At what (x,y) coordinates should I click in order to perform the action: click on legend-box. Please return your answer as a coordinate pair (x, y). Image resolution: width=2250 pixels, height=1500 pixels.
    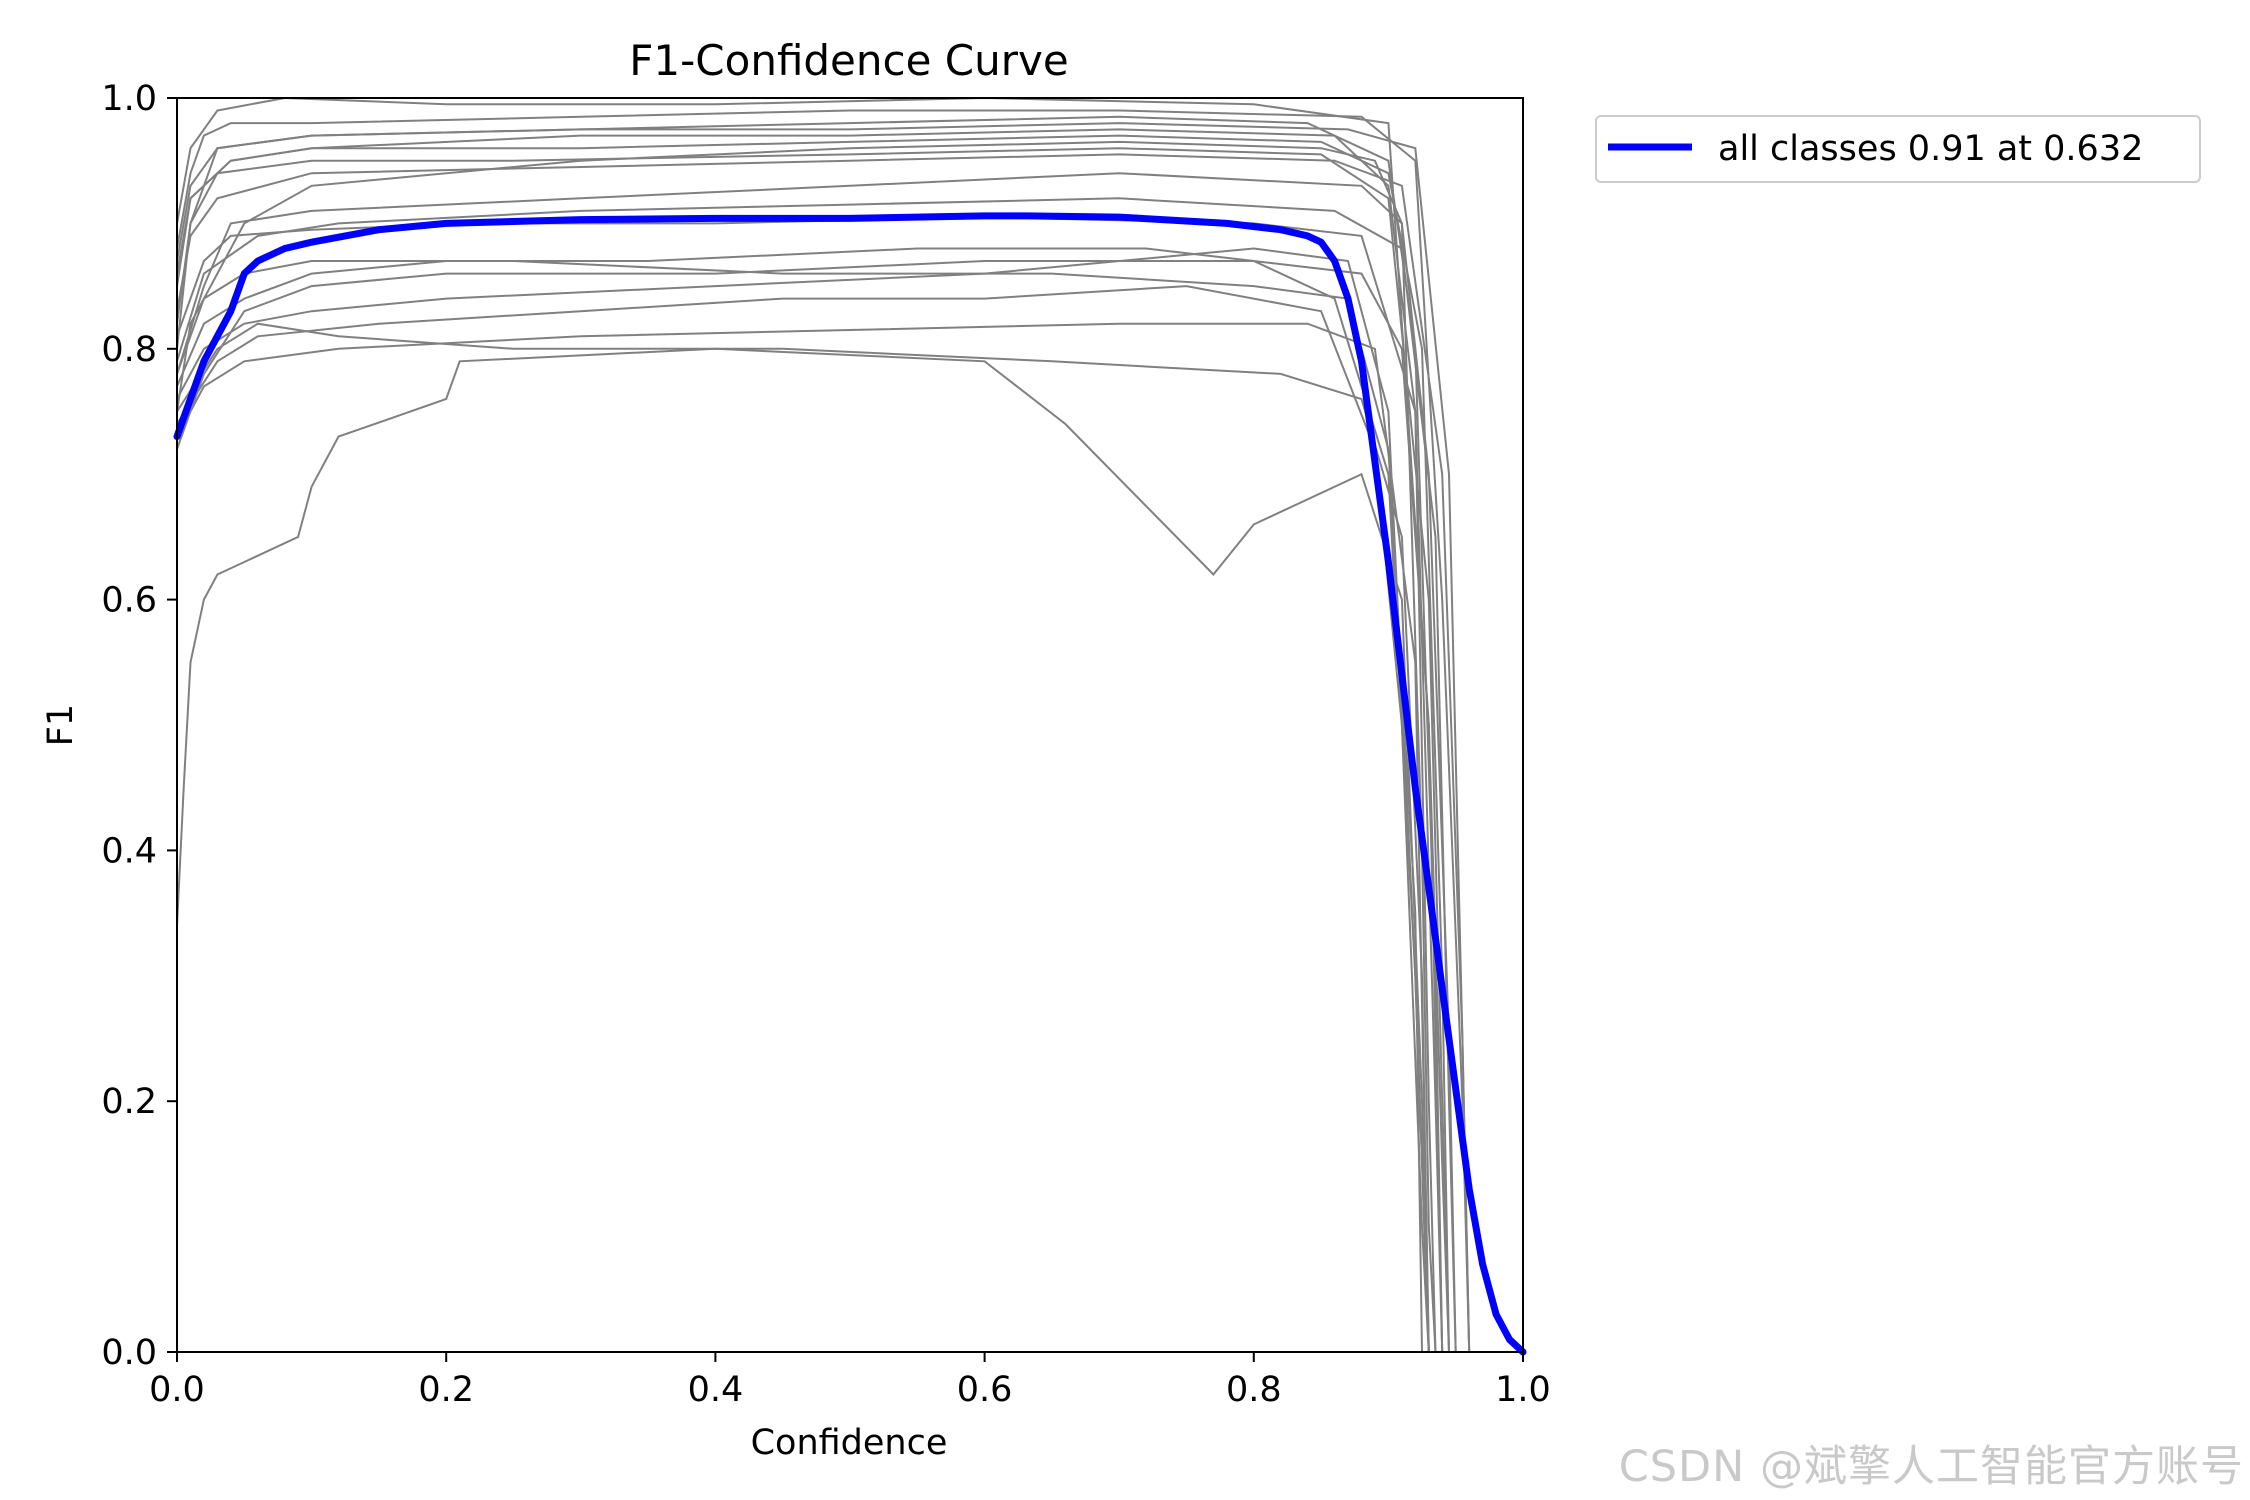
    Looking at the image, I should click on (1898, 149).